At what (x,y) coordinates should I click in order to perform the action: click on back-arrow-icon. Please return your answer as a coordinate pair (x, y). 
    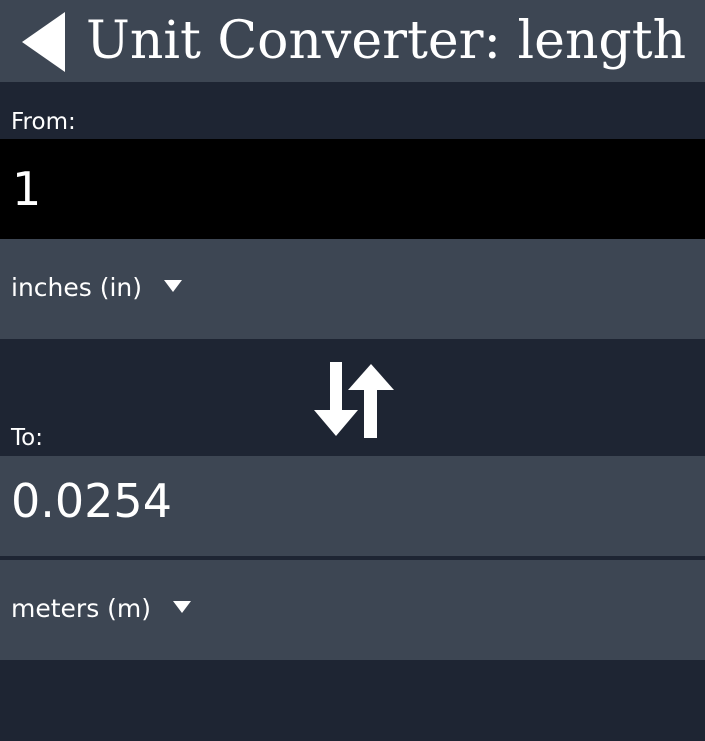
    Looking at the image, I should click on (43, 42).